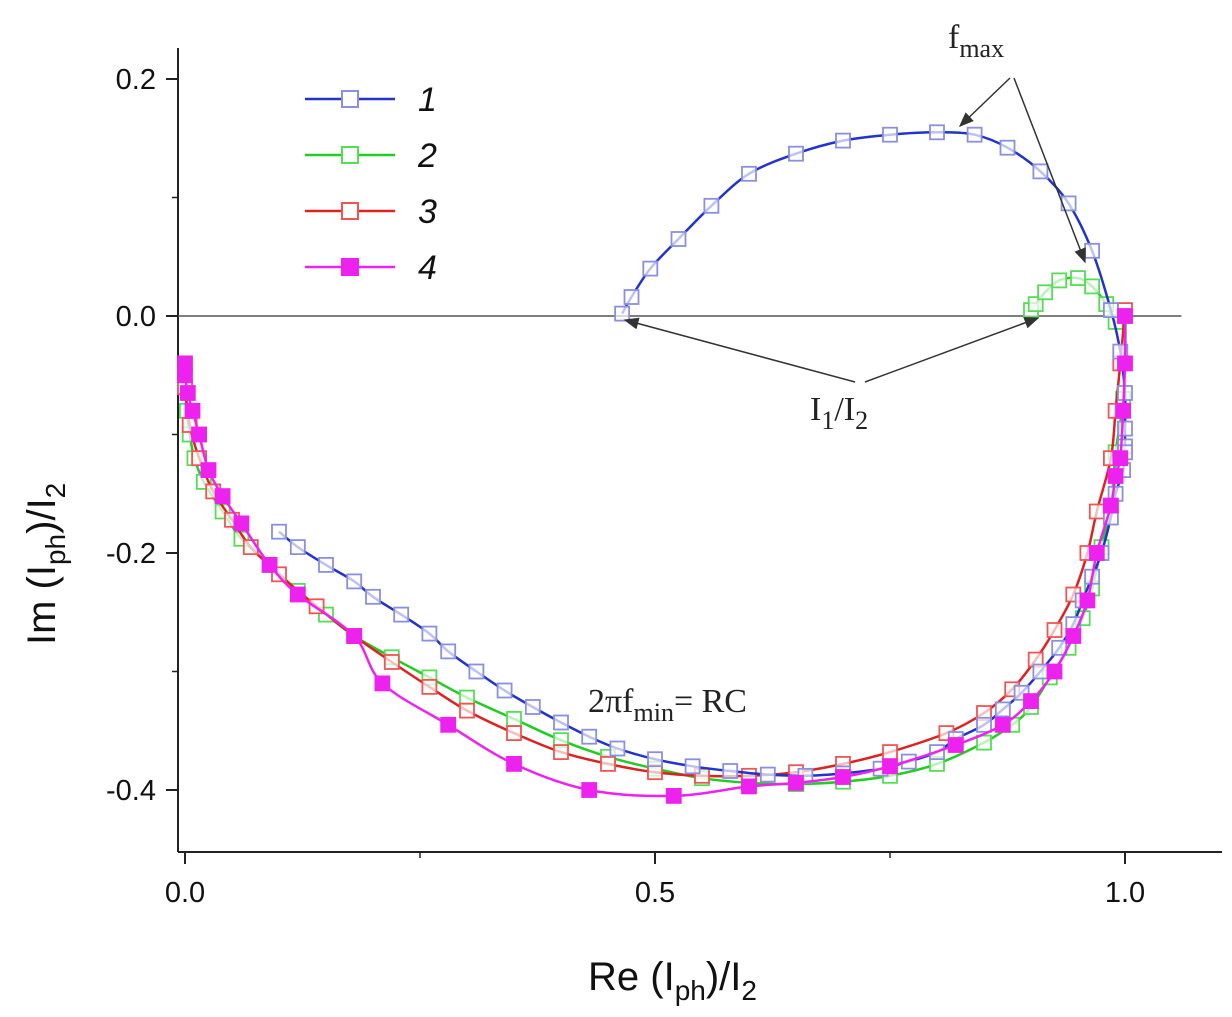  I want to click on annotation-fmin: 2πfmin= RC, so click(667, 705).